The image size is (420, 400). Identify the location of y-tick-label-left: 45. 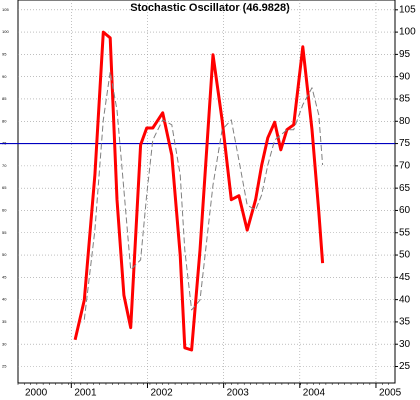
(4, 276).